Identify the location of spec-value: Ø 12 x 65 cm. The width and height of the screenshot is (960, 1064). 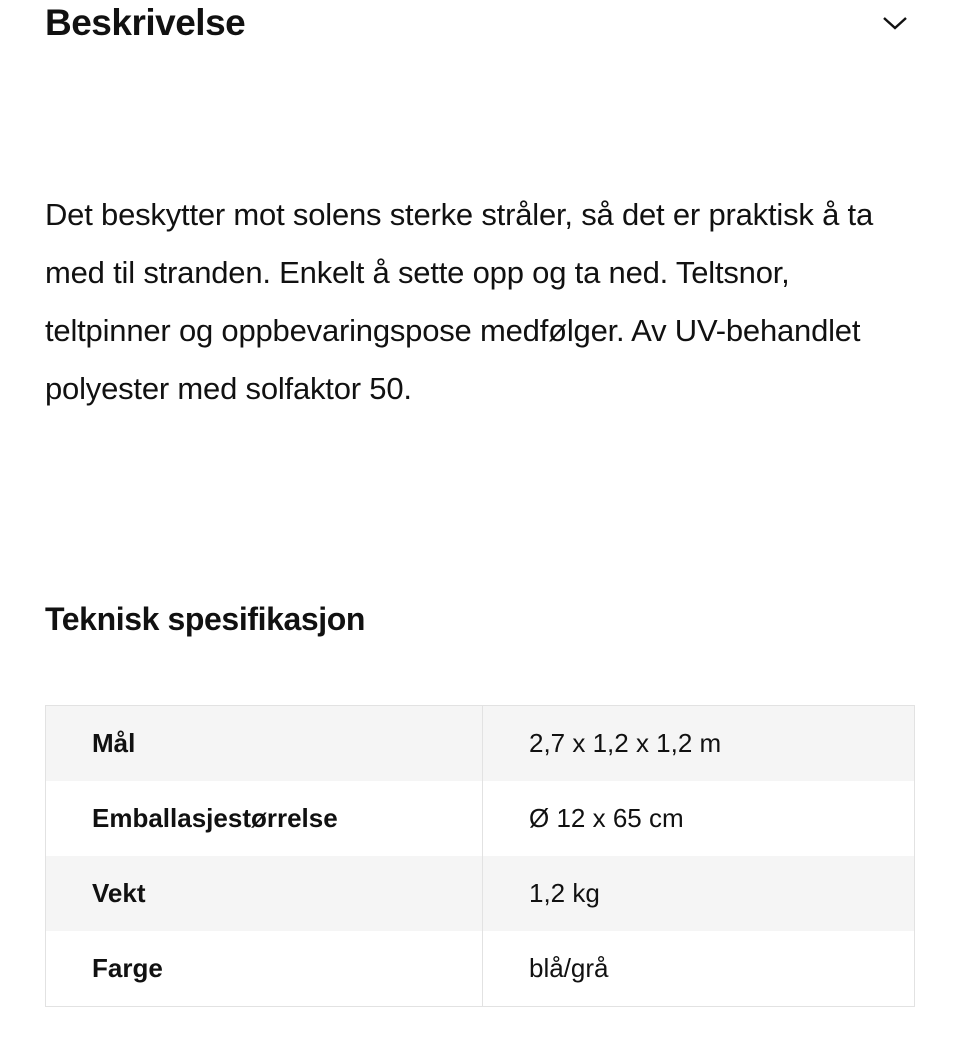
(606, 818).